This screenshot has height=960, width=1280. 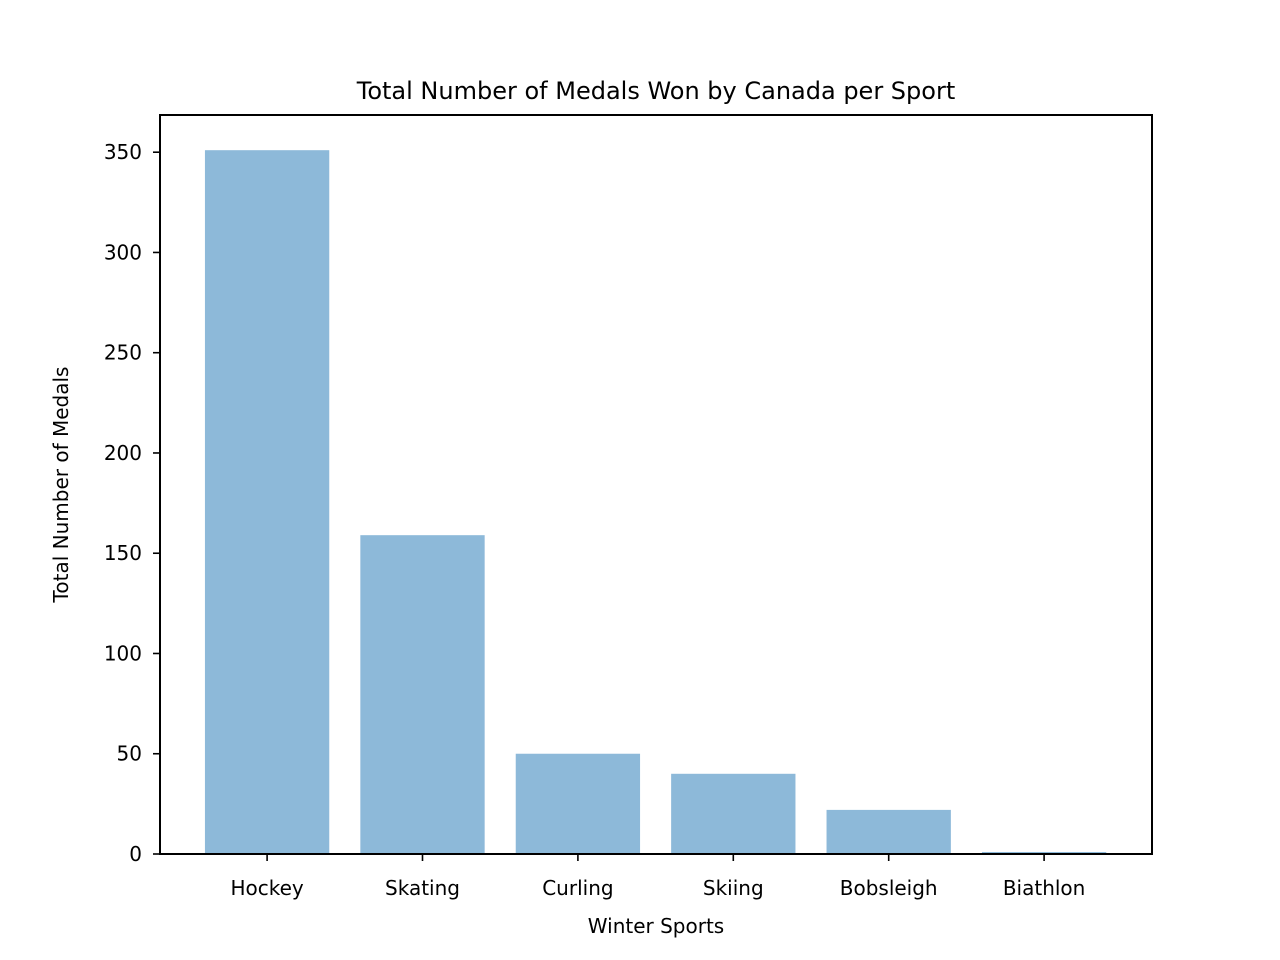 I want to click on y-tick-label-350: 350, so click(x=123, y=152).